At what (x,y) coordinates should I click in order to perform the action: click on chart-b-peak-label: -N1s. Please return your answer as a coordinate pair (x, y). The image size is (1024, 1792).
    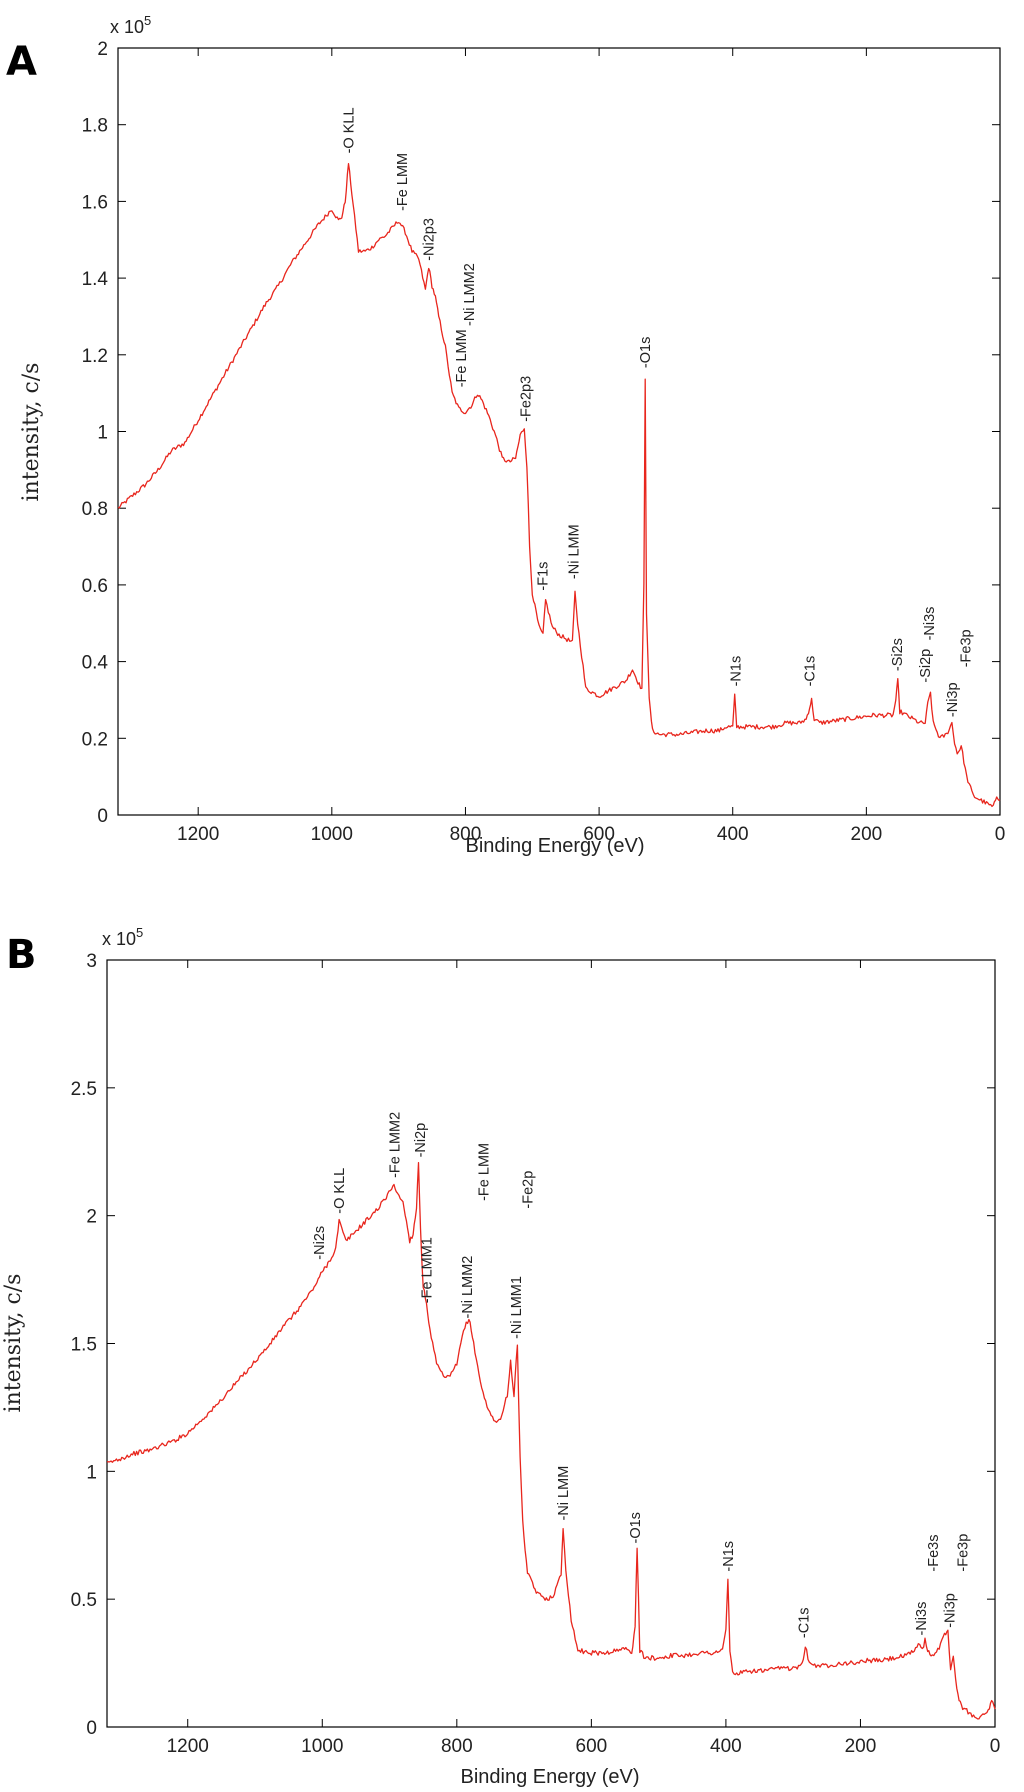
    Looking at the image, I should click on (729, 1556).